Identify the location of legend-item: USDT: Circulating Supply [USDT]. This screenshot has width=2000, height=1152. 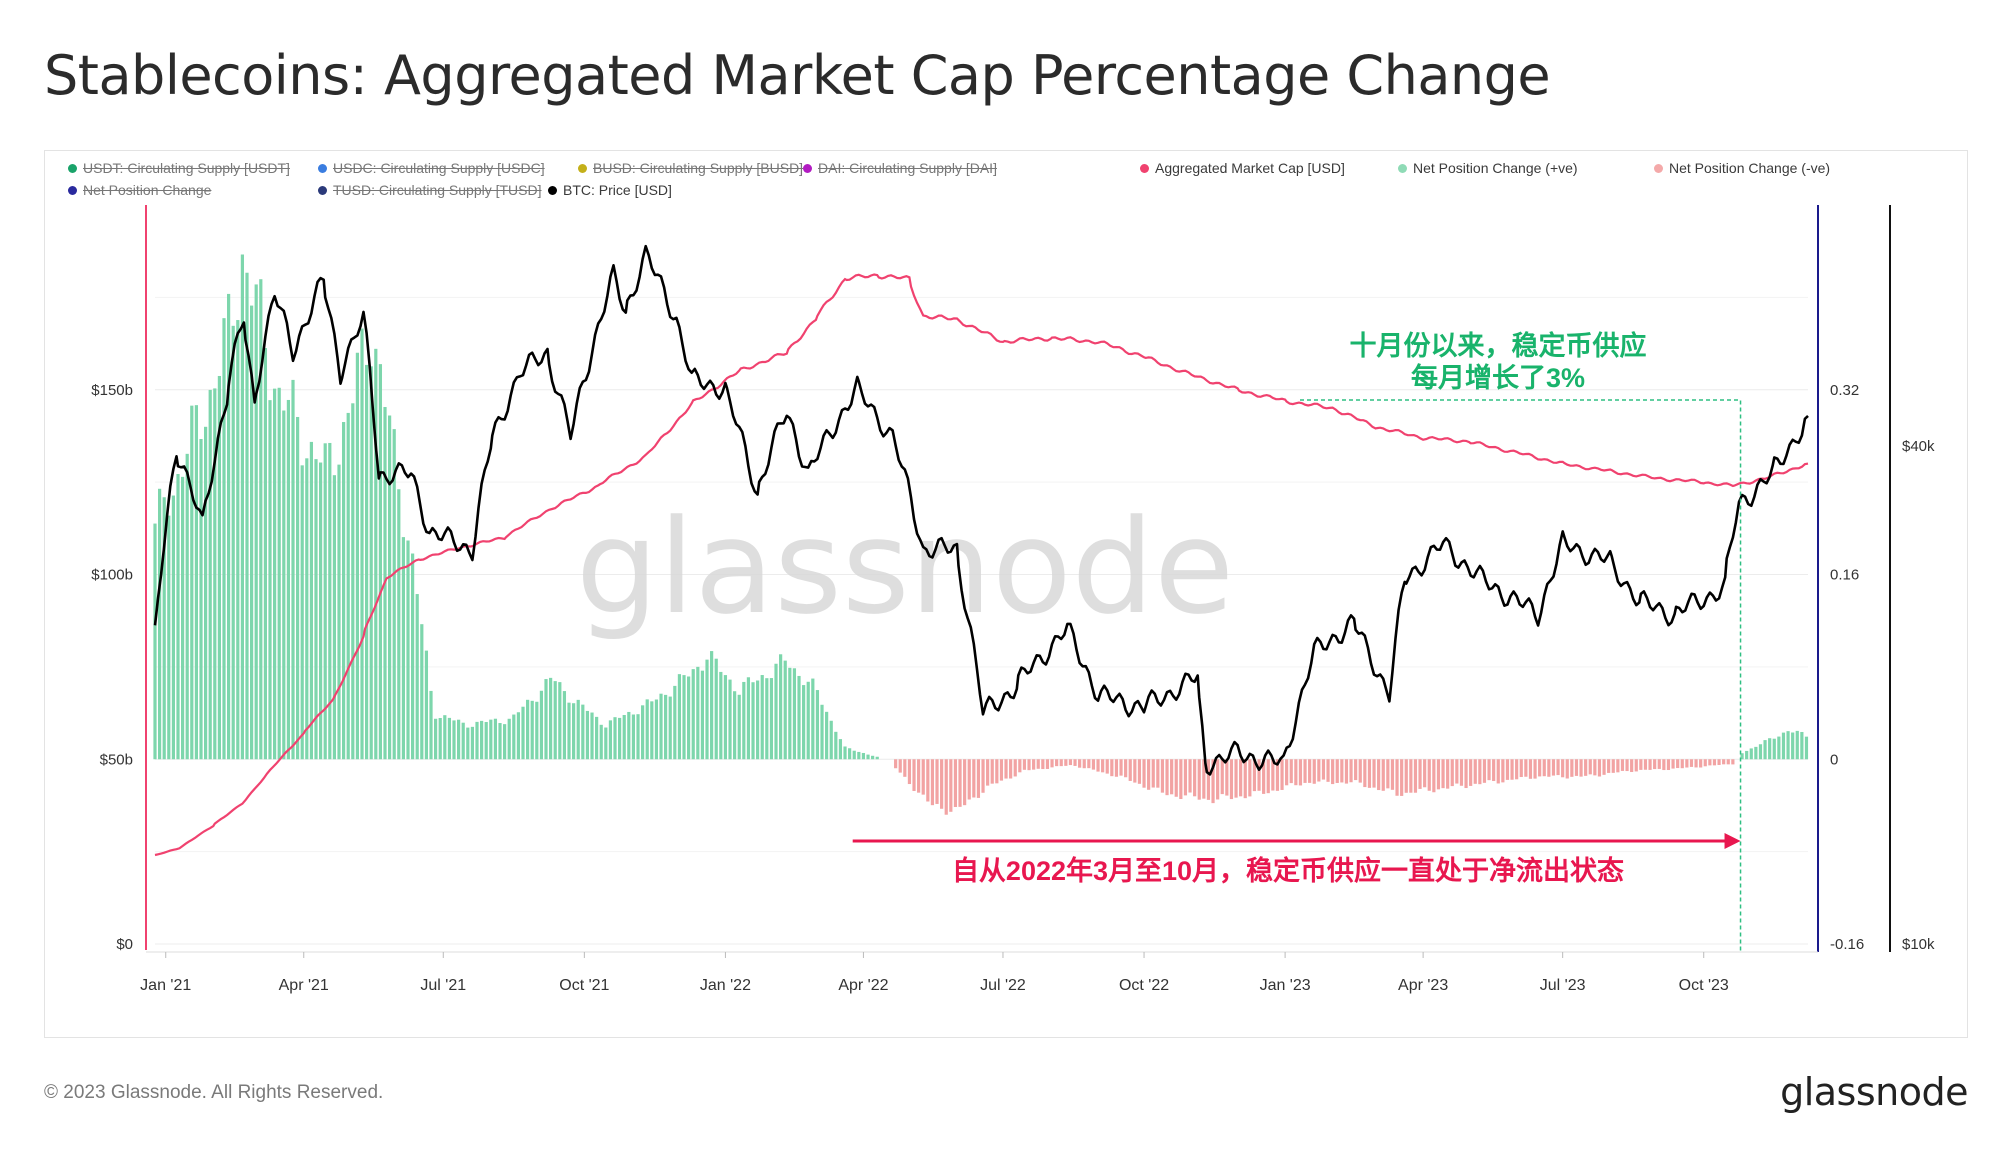
(179, 168).